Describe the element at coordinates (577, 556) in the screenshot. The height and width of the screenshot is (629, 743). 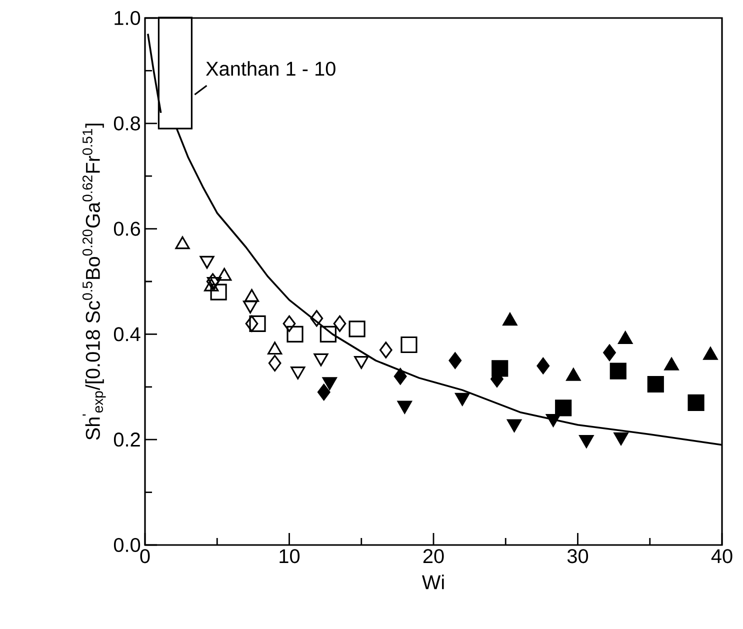
I see `x-tick-label: 30` at that location.